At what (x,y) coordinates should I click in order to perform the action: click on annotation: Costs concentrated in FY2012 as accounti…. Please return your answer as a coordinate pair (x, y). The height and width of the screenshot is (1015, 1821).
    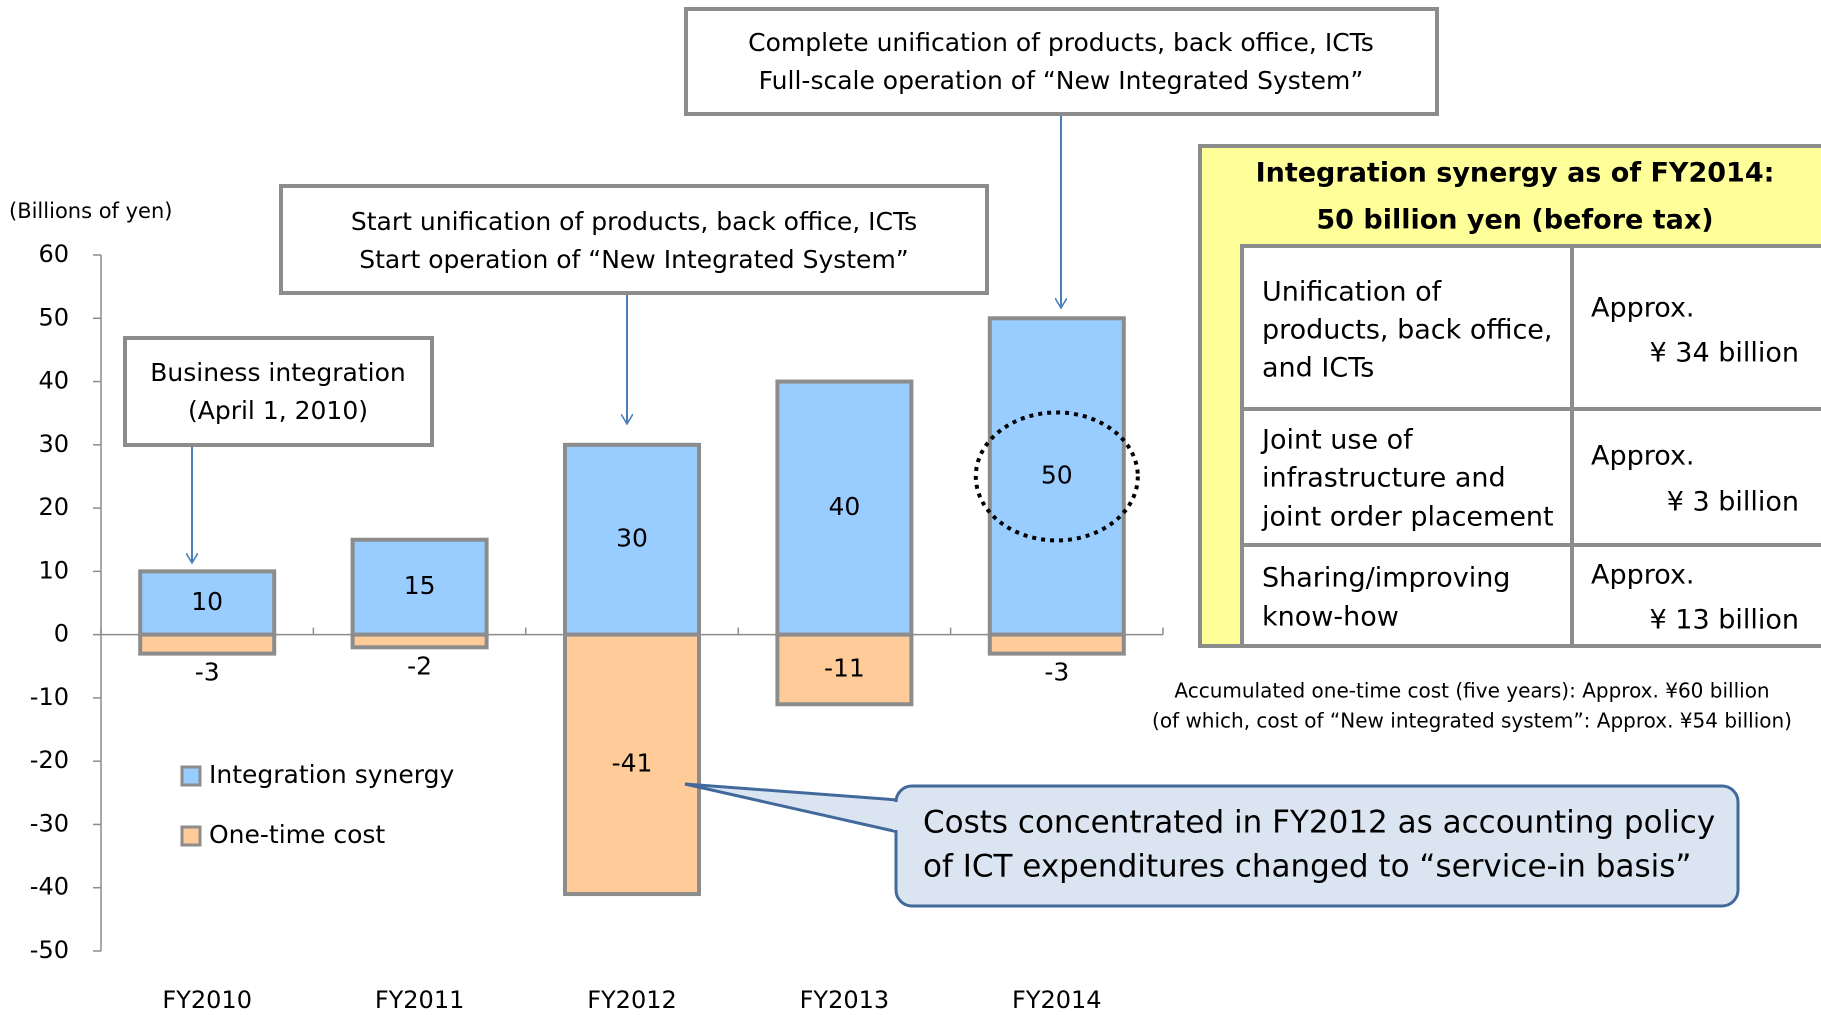
    Looking at the image, I should click on (1319, 823).